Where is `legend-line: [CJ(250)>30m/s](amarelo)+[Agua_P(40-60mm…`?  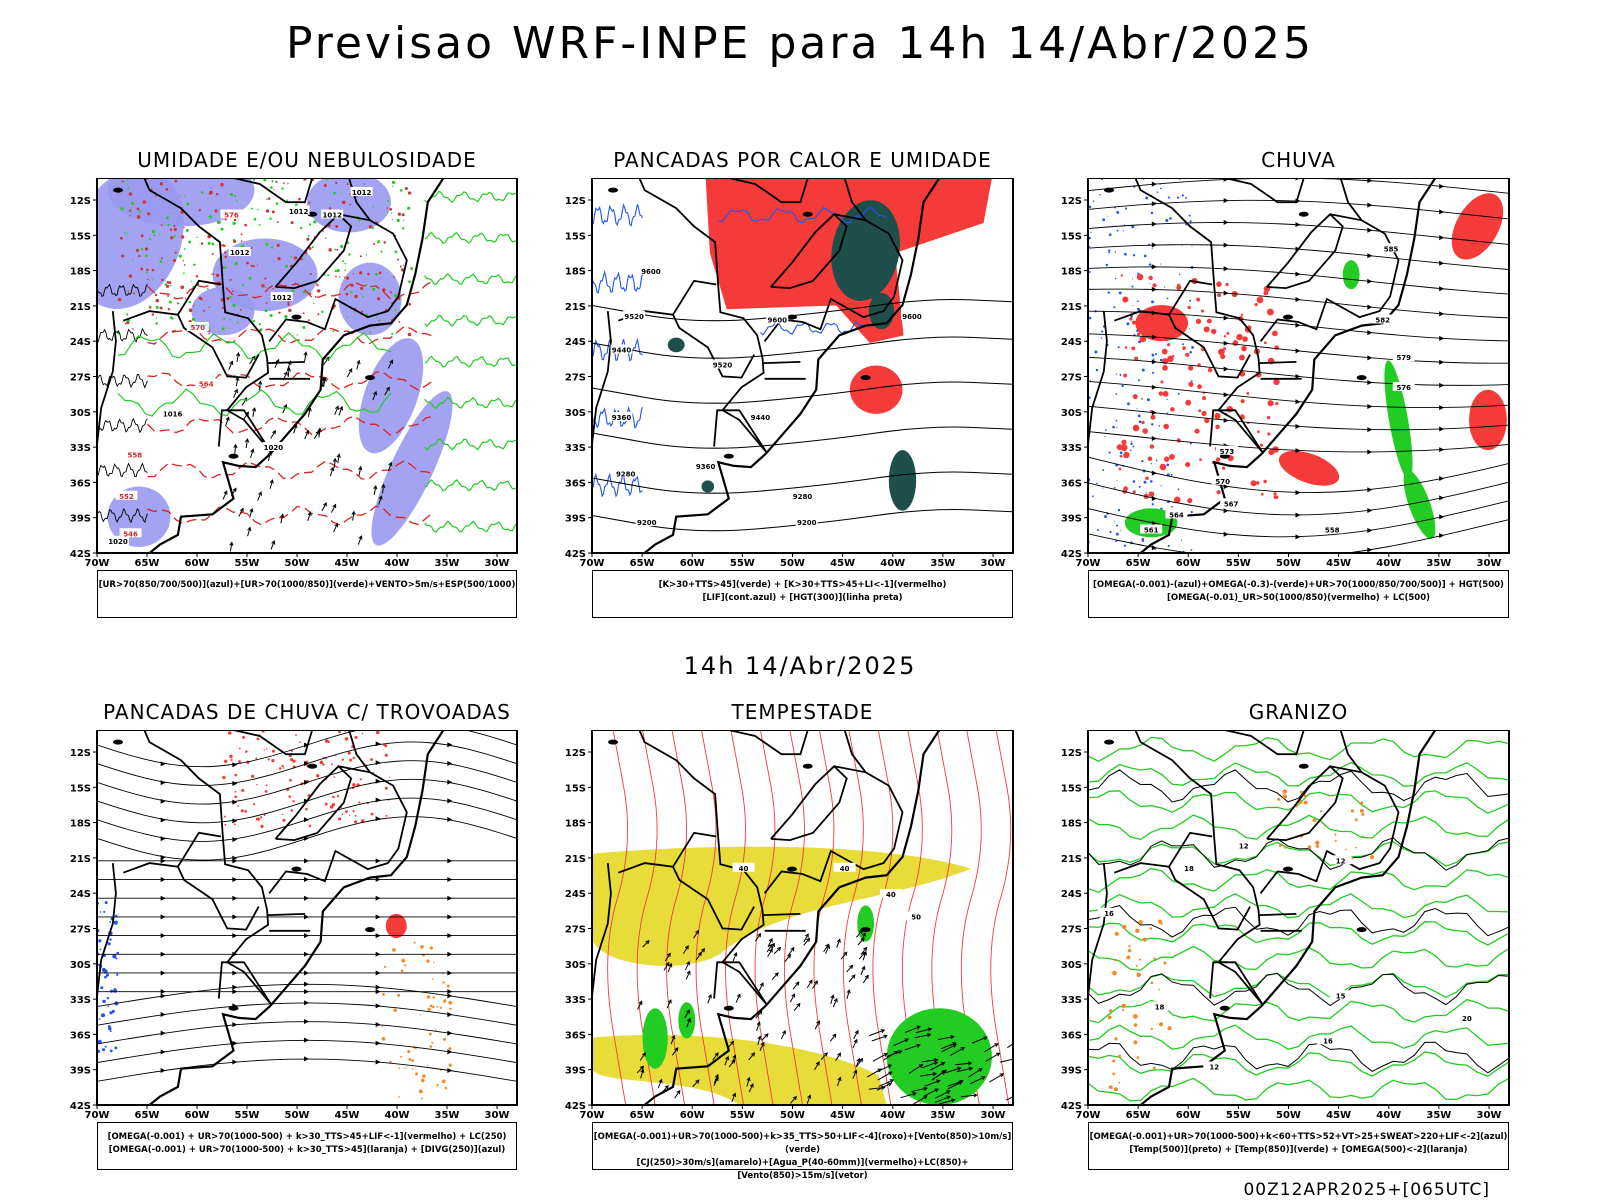
legend-line: [CJ(250)>30m/s](amarelo)+[Agua_P(40-60mm… is located at coordinates (802, 1169).